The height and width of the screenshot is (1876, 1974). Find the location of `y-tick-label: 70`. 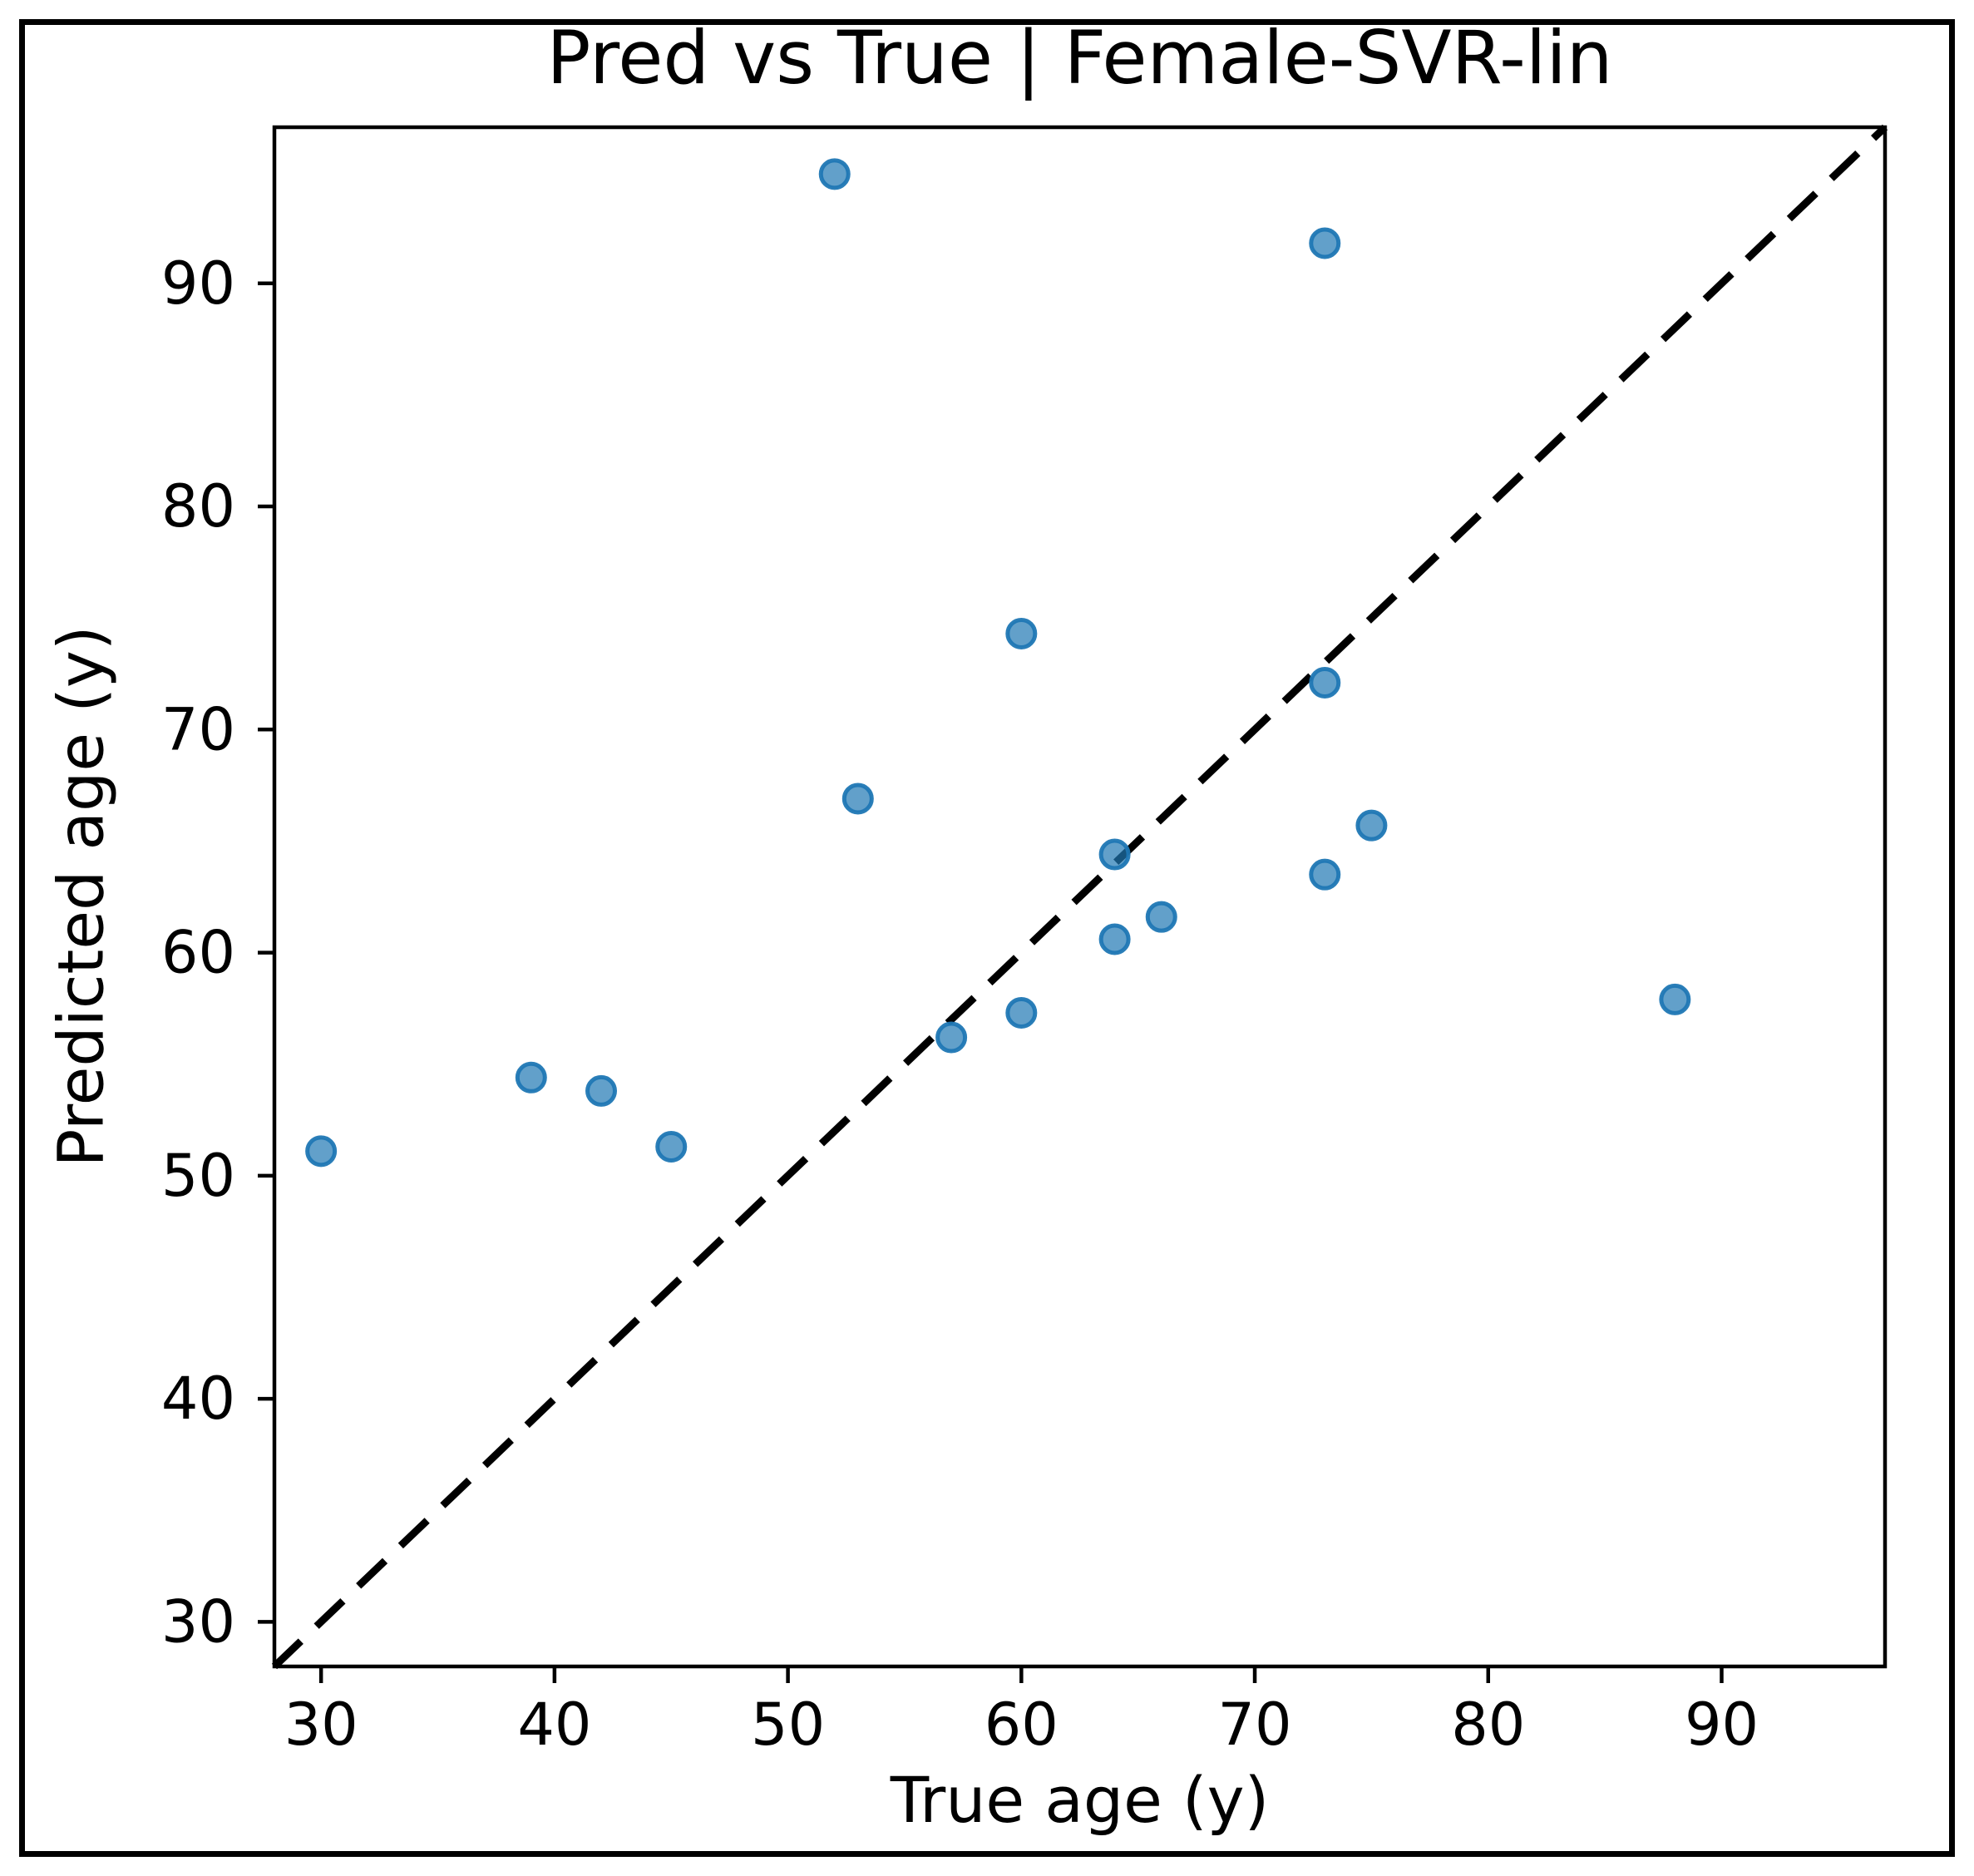

y-tick-label: 70 is located at coordinates (198, 729).